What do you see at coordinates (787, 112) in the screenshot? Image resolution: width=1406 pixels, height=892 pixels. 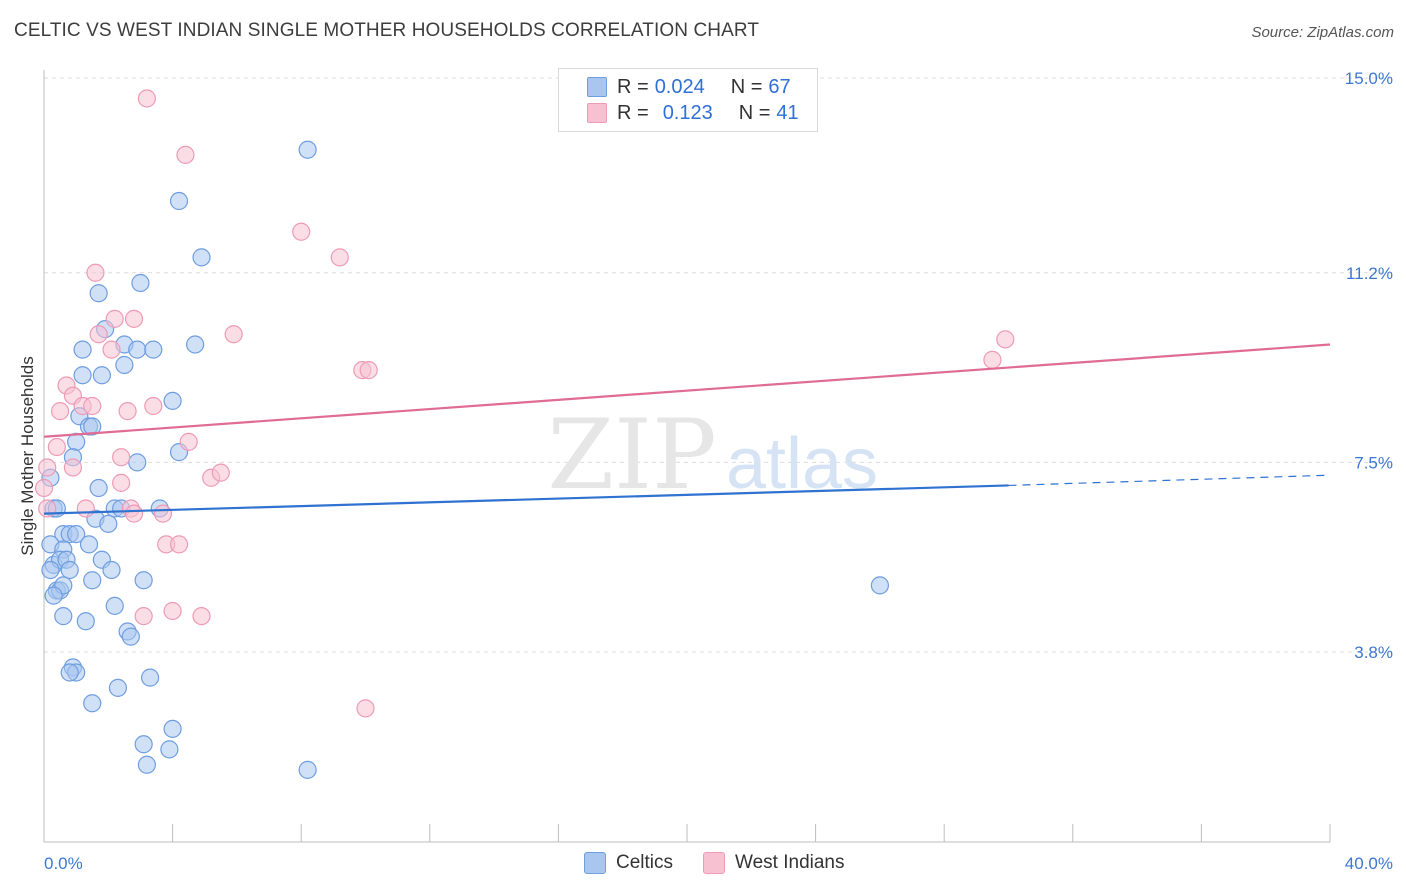 I see `legend-n-value: 41` at bounding box center [787, 112].